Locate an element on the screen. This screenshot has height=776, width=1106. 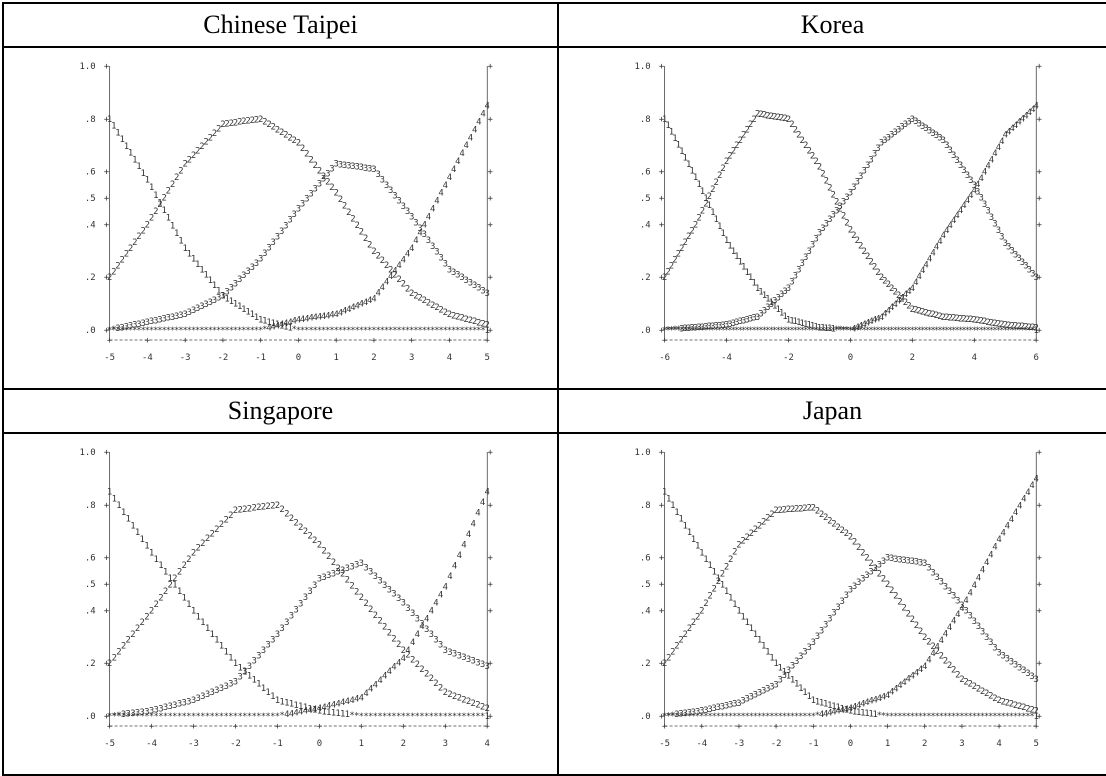
y-tick-label: .8 is located at coordinates (645, 506).